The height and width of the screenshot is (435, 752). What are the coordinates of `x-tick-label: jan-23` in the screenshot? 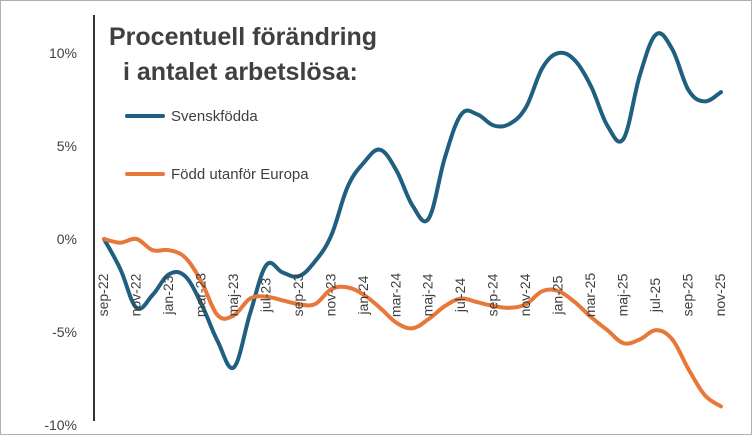 It's located at (168, 295).